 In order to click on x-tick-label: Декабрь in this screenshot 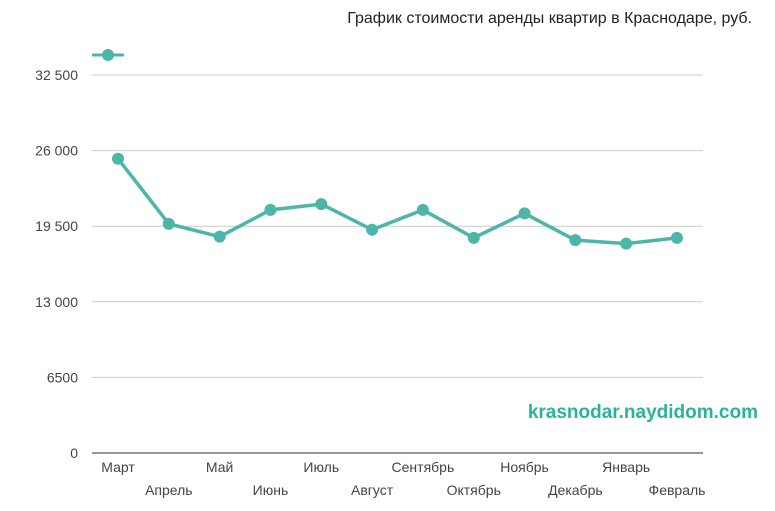, I will do `click(575, 490)`.